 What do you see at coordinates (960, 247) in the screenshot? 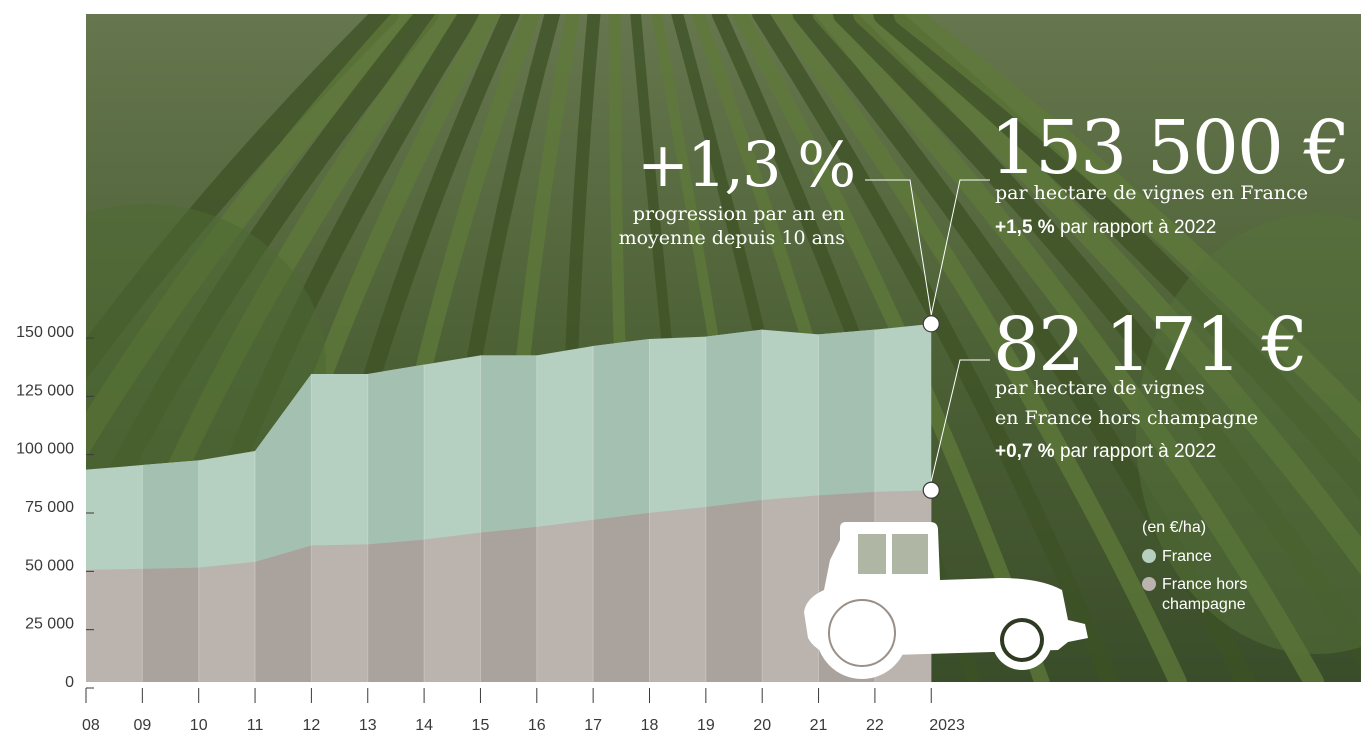
I see `leader-line-france` at bounding box center [960, 247].